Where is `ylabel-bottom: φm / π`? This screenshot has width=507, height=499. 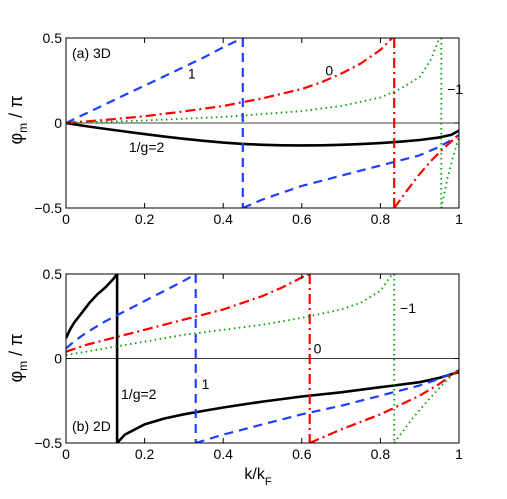
ylabel-bottom: φm / π is located at coordinates (18, 357).